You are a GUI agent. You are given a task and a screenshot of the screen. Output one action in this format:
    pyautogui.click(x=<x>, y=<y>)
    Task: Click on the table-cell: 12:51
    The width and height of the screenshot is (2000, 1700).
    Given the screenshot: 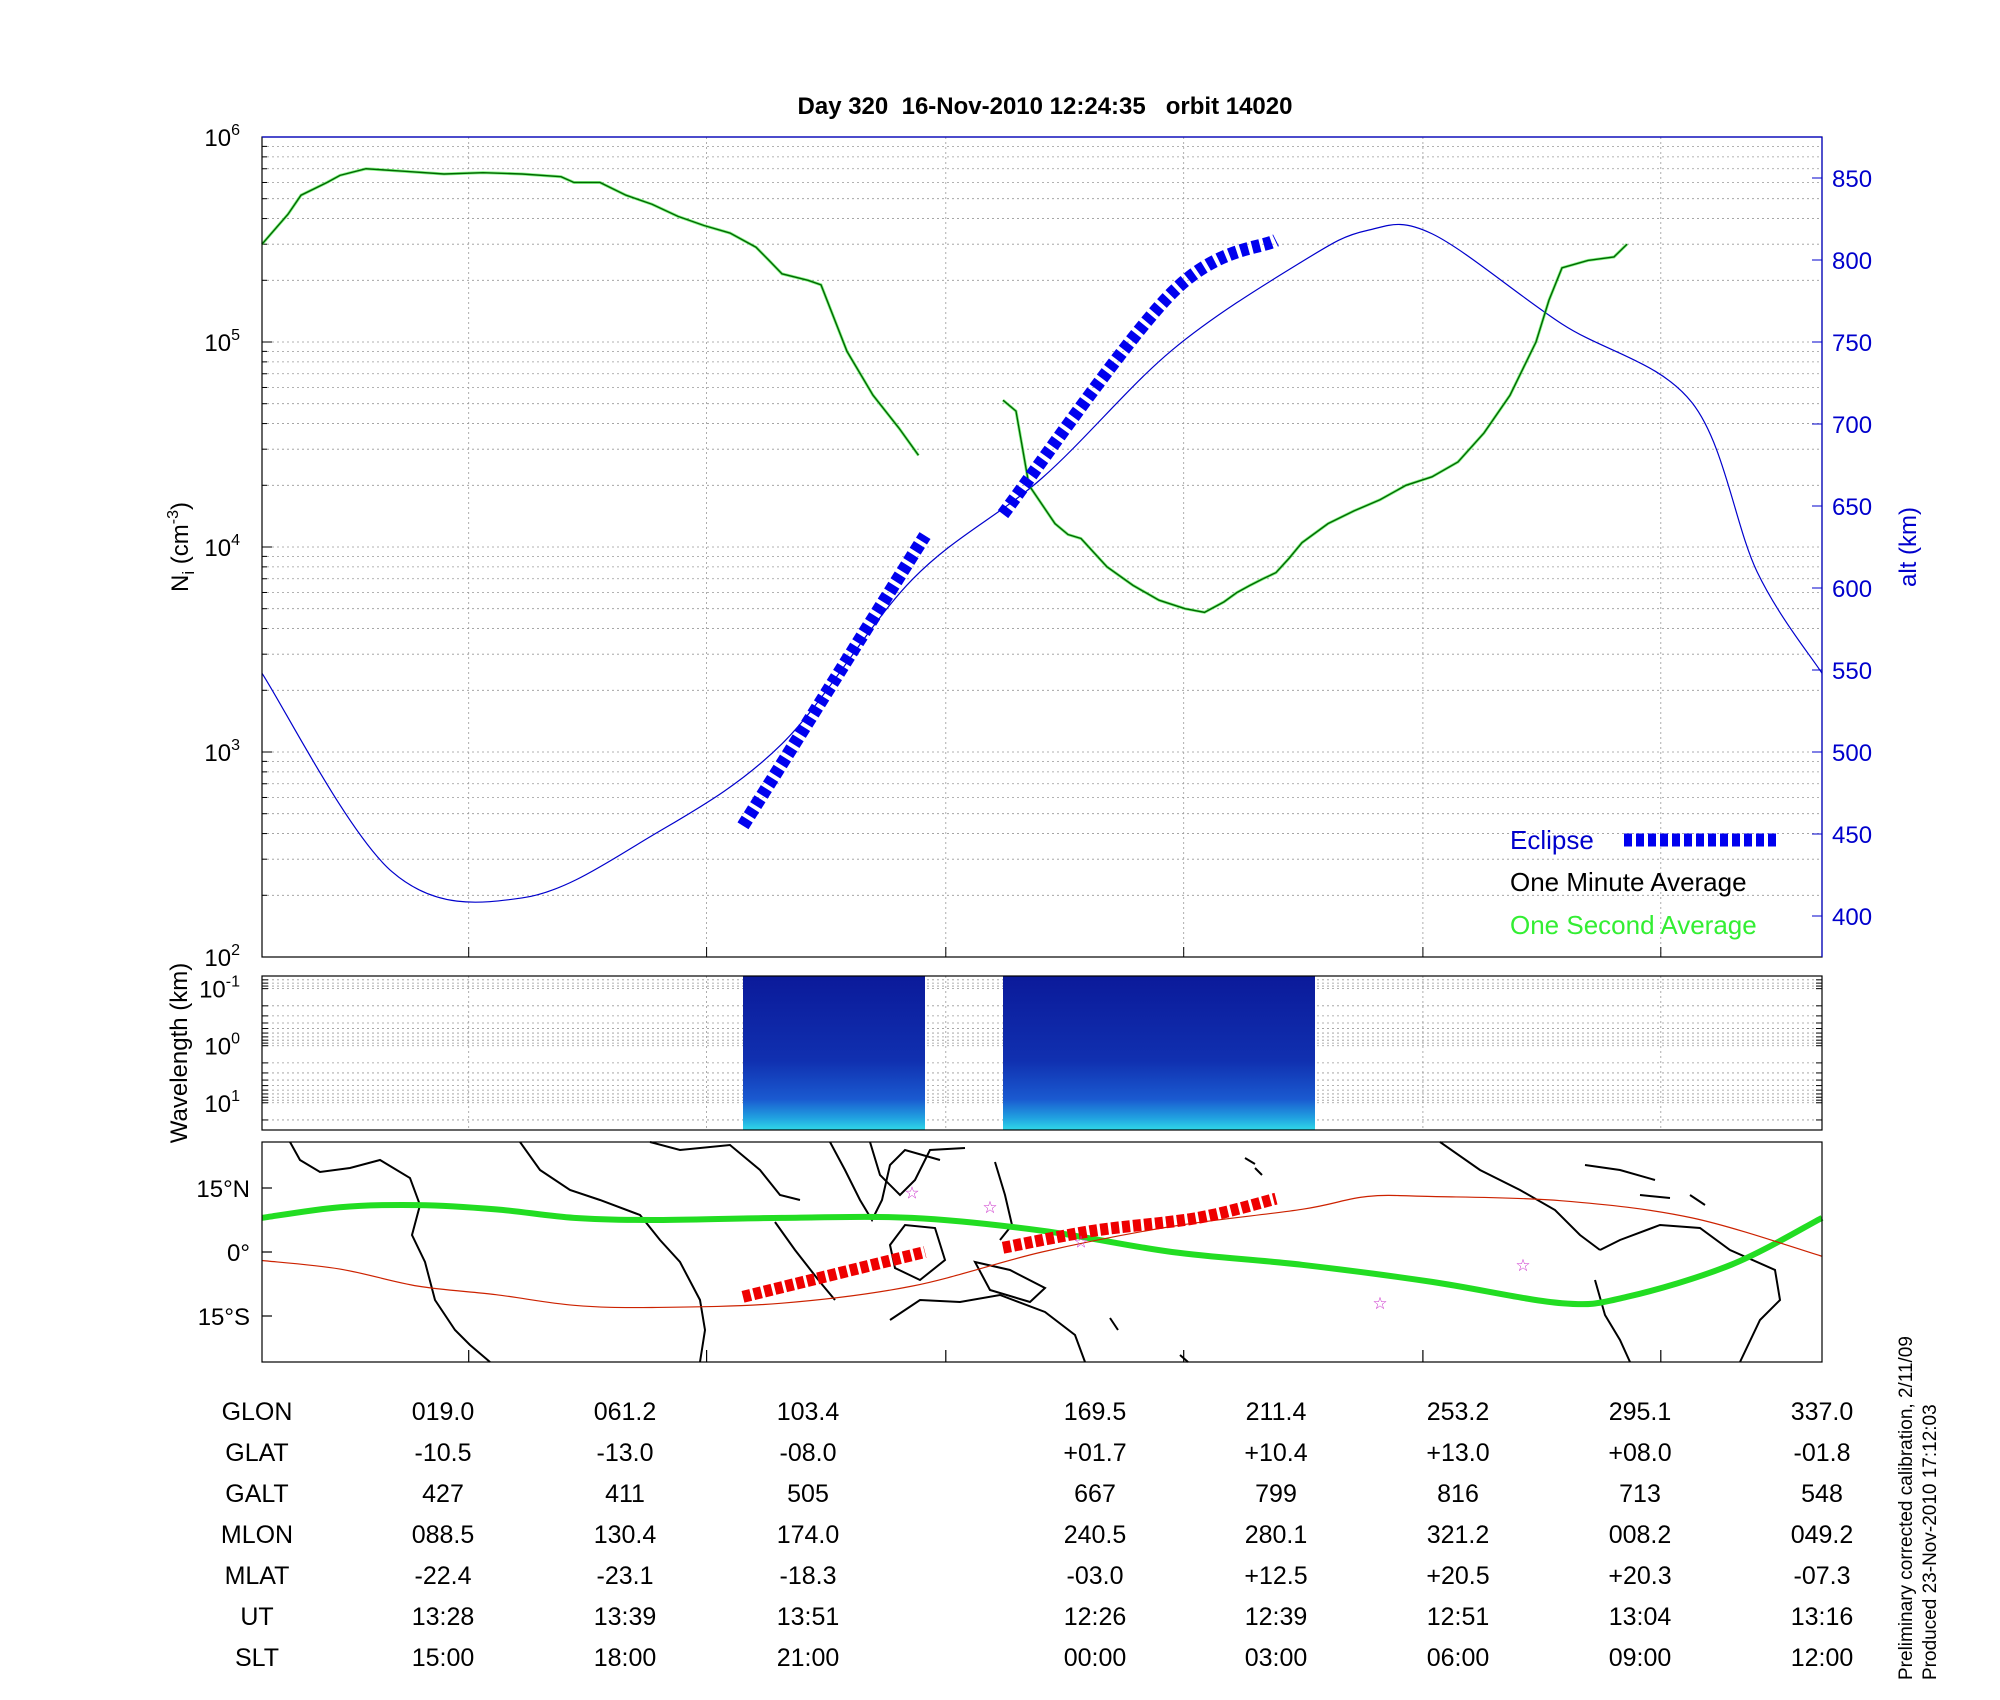 What is the action you would take?
    pyautogui.click(x=1458, y=1617)
    